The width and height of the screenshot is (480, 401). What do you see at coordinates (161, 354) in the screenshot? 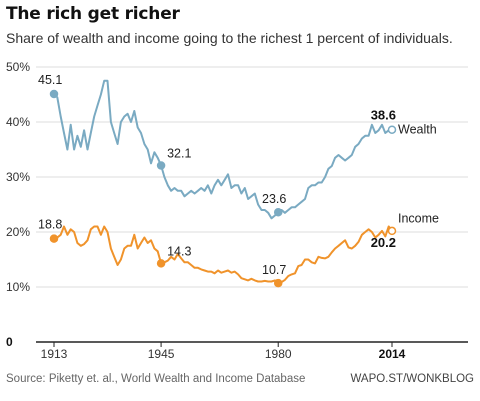
I see `x-tick-label: 1945` at bounding box center [161, 354].